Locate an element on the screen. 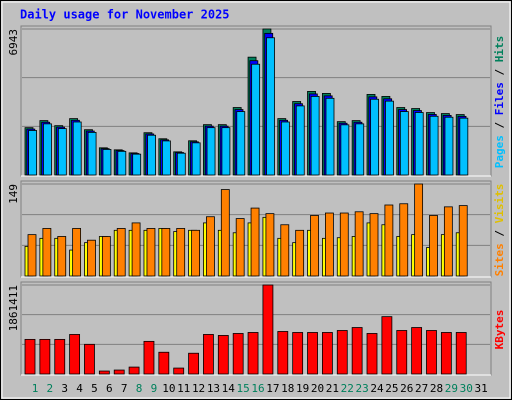 Image resolution: width=512 pixels, height=400 pixels. legend: Pages / Files / Hits is located at coordinates (499, 102).